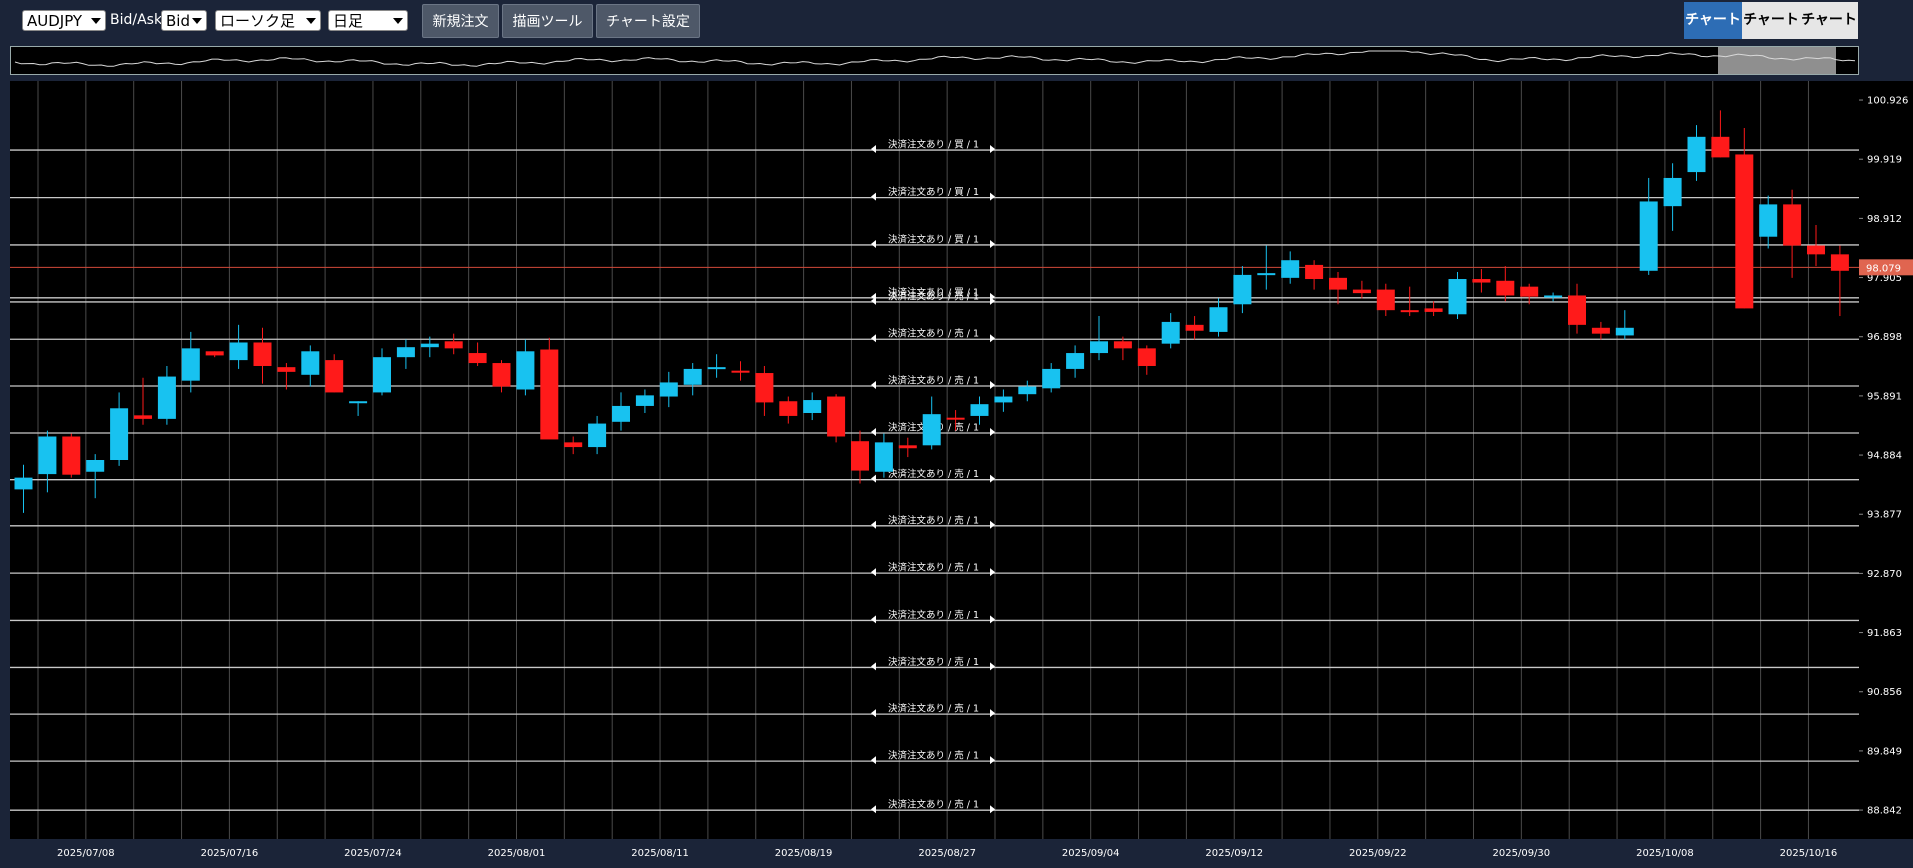  Describe the element at coordinates (1771, 33) in the screenshot. I see `tab-chart-2: チャート2` at that location.